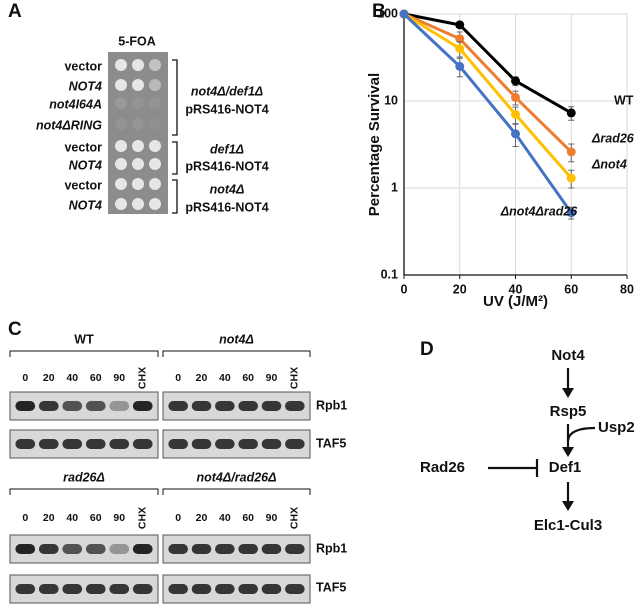 This screenshot has height=605, width=644. I want to click on group-strain: def1Δ, so click(227, 149).